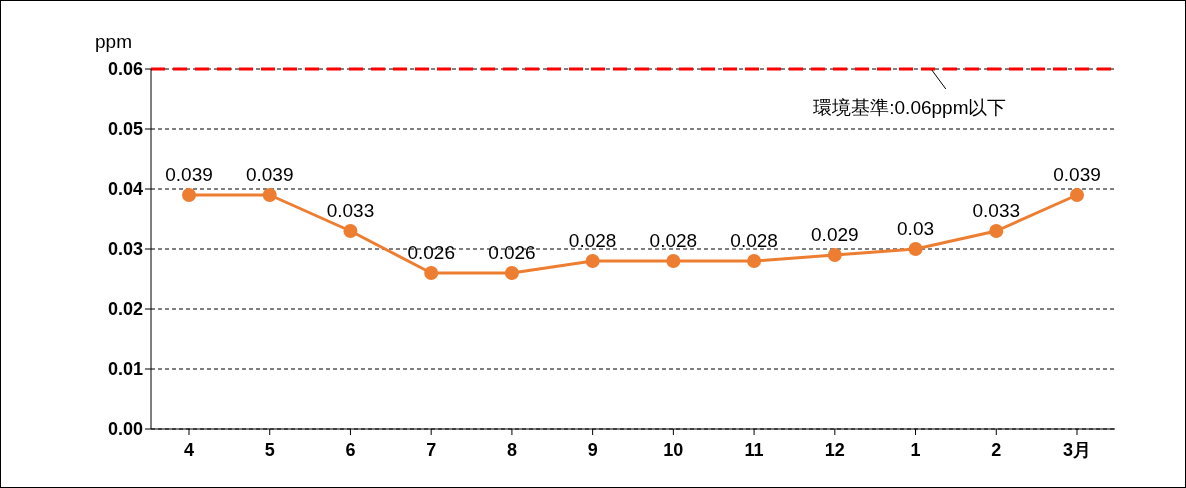 Image resolution: width=1186 pixels, height=488 pixels. I want to click on y-tick-label: 0.01, so click(125, 369).